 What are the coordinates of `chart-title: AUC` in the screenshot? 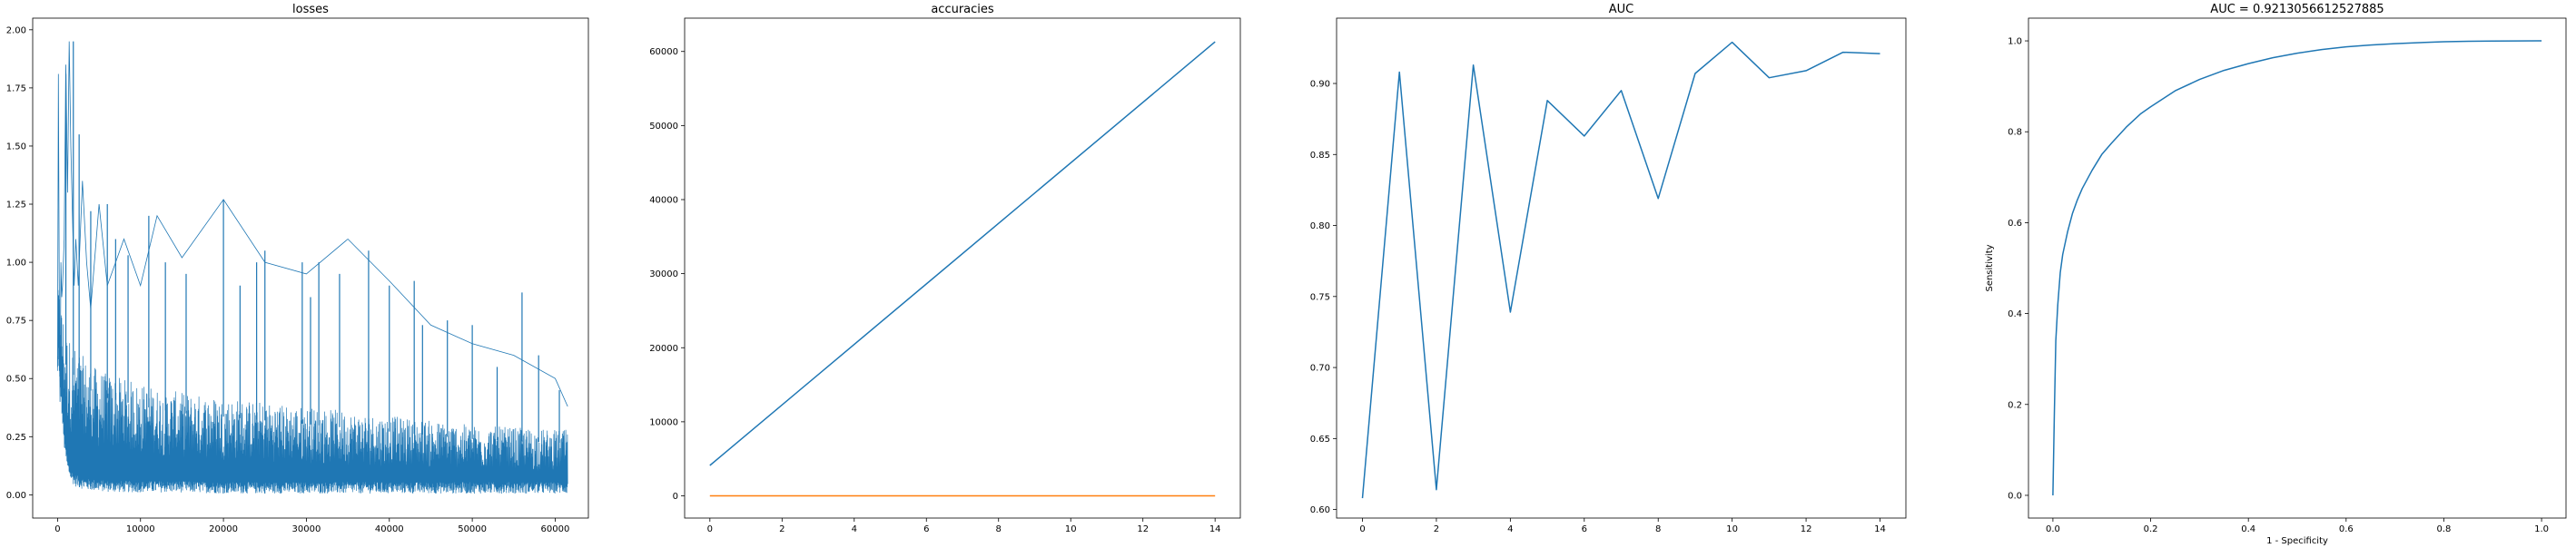 It's located at (1621, 9).